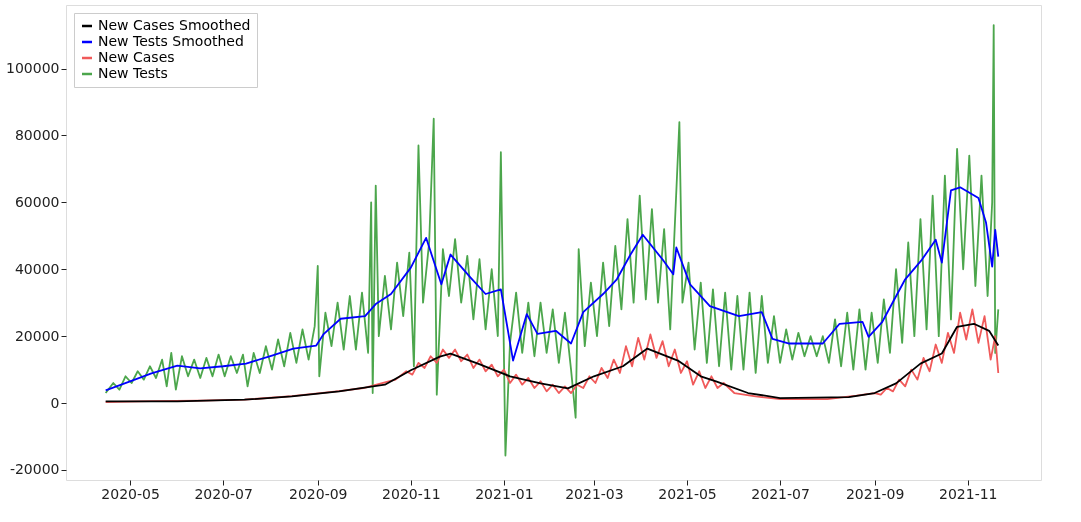 The width and height of the screenshot is (1081, 522). What do you see at coordinates (223, 493) in the screenshot?
I see `x-tick-label: 2020-07` at bounding box center [223, 493].